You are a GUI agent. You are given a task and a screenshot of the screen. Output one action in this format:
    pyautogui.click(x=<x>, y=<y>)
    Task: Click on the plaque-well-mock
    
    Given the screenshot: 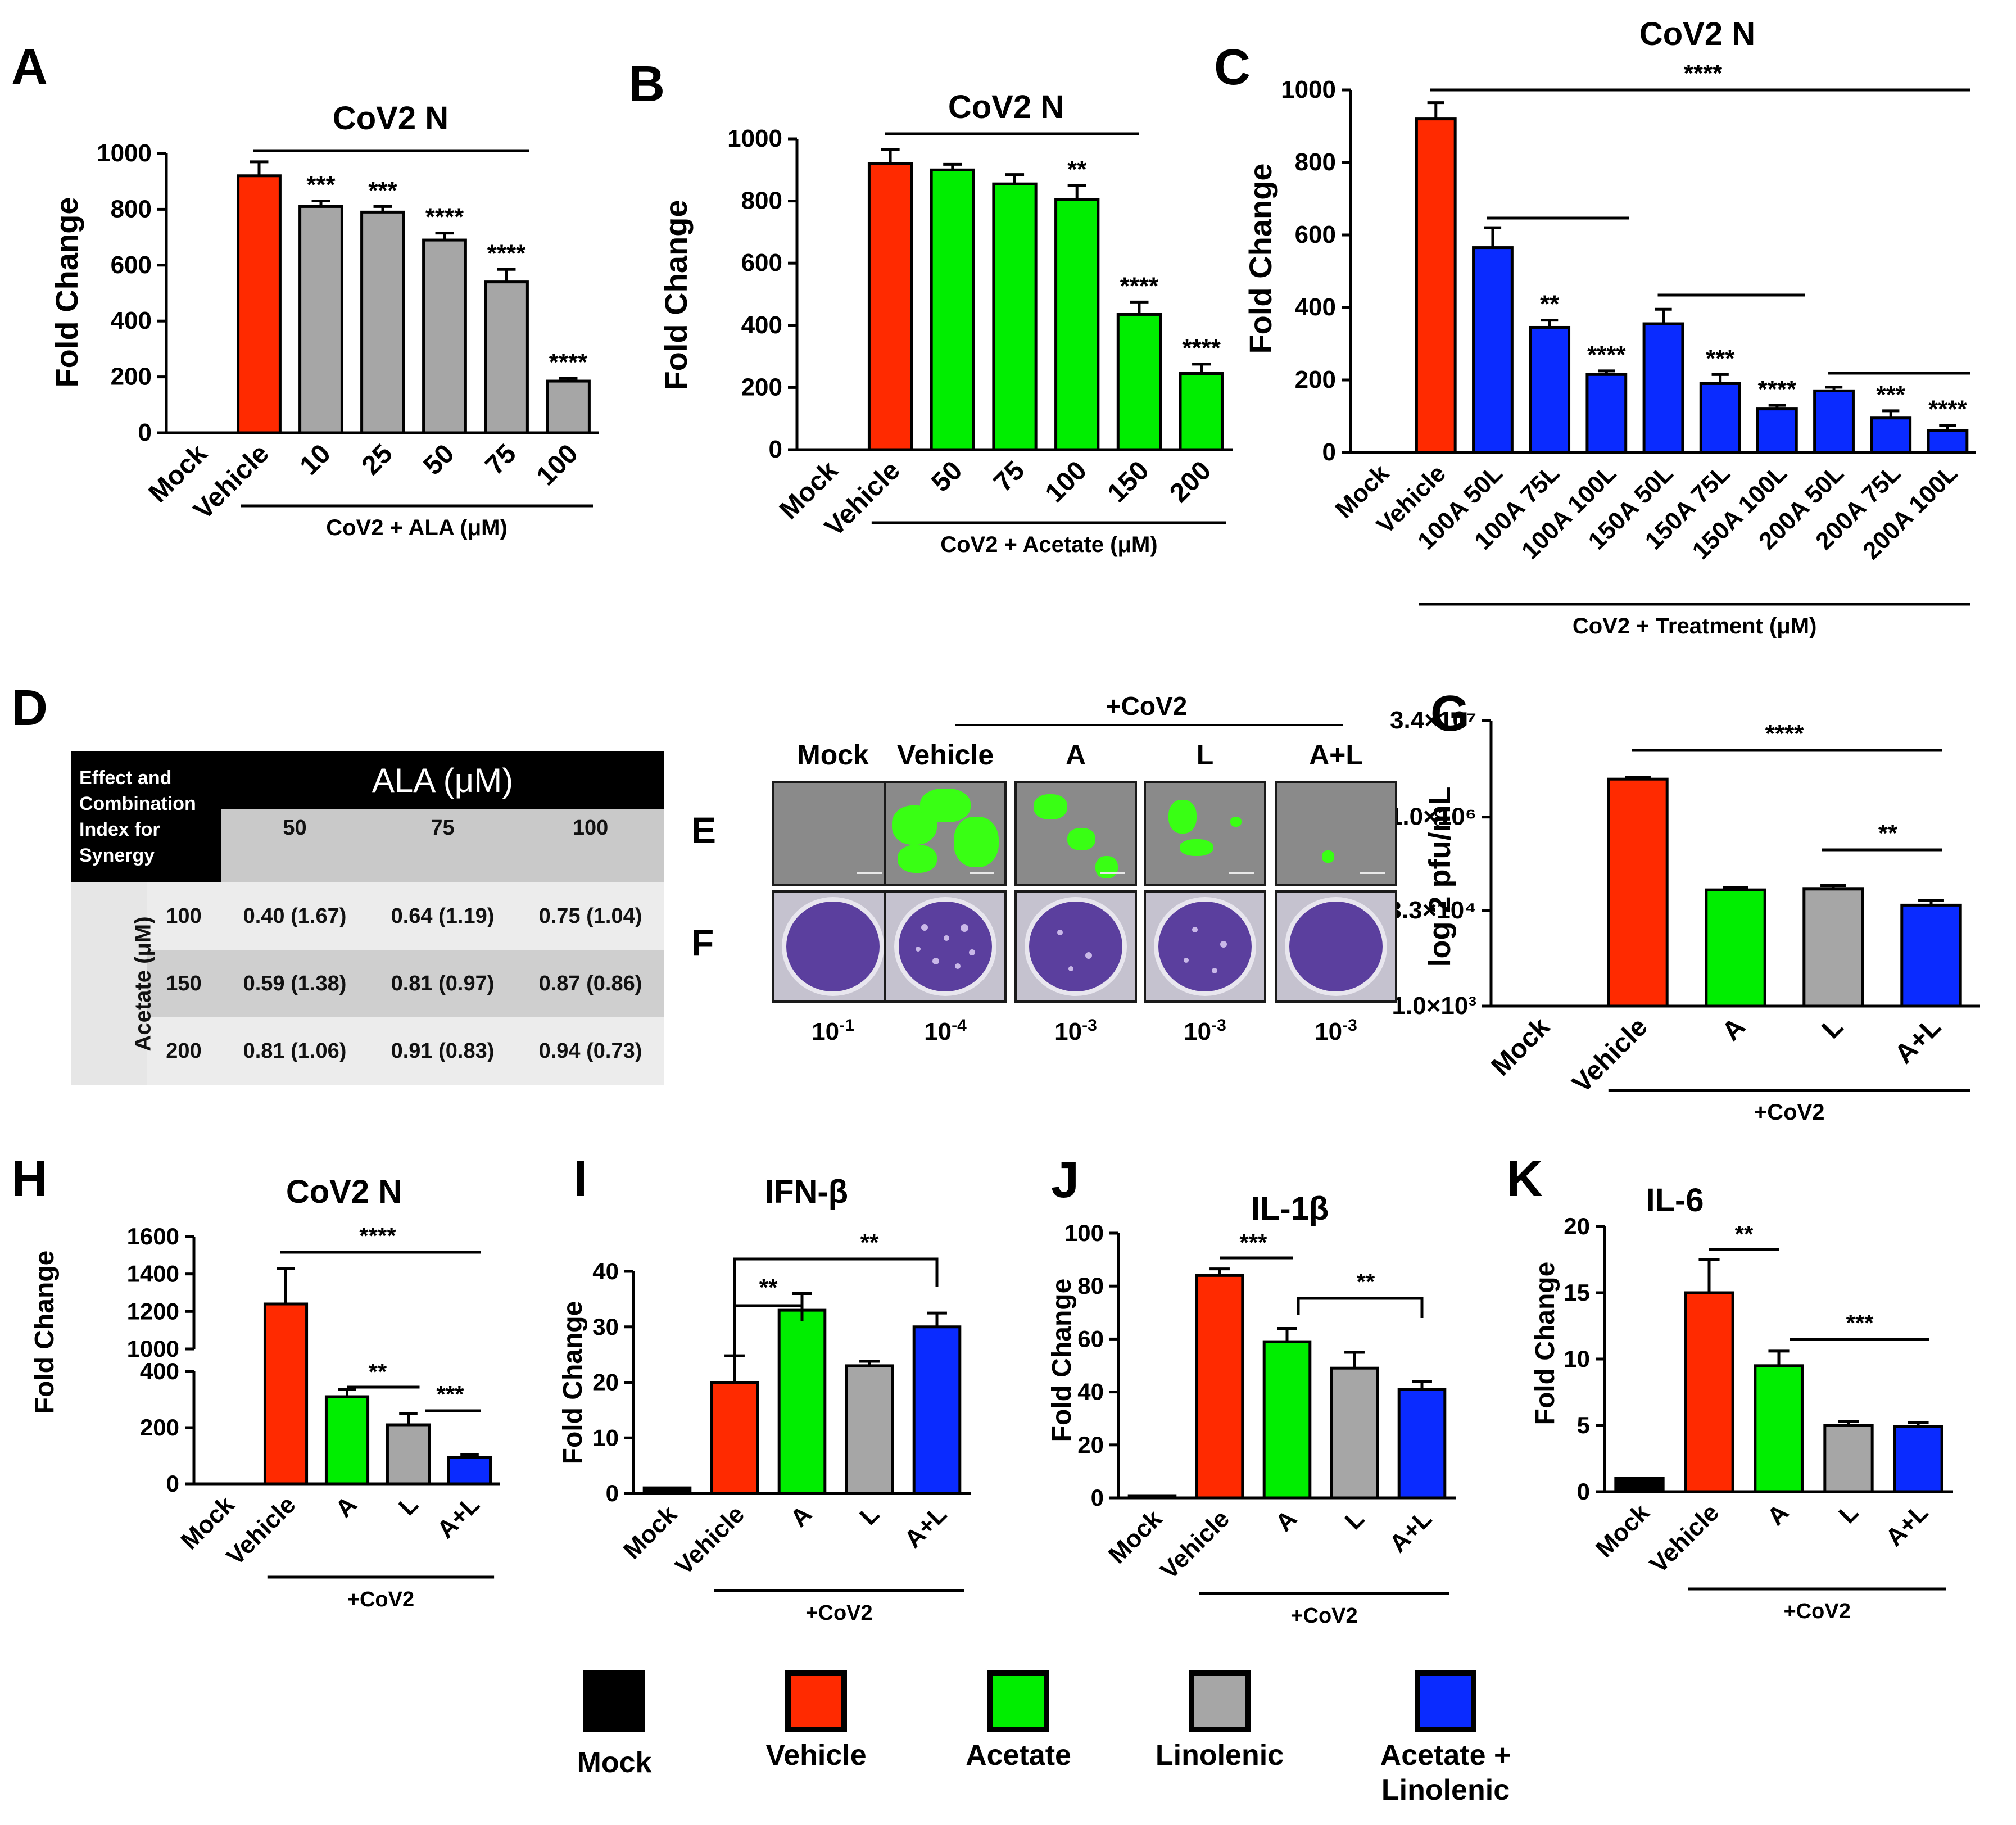 What is the action you would take?
    pyautogui.click(x=833, y=947)
    